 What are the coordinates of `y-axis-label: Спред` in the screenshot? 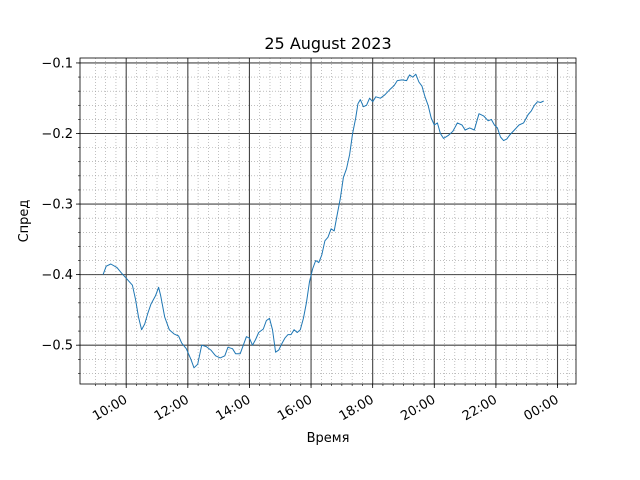 It's located at (24, 221).